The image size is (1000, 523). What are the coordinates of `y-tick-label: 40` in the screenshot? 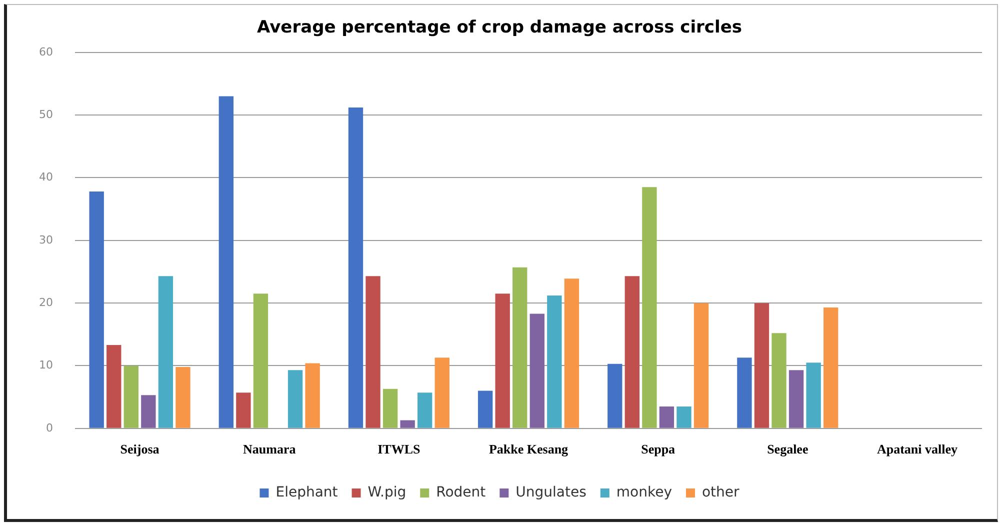 It's located at (45, 177).